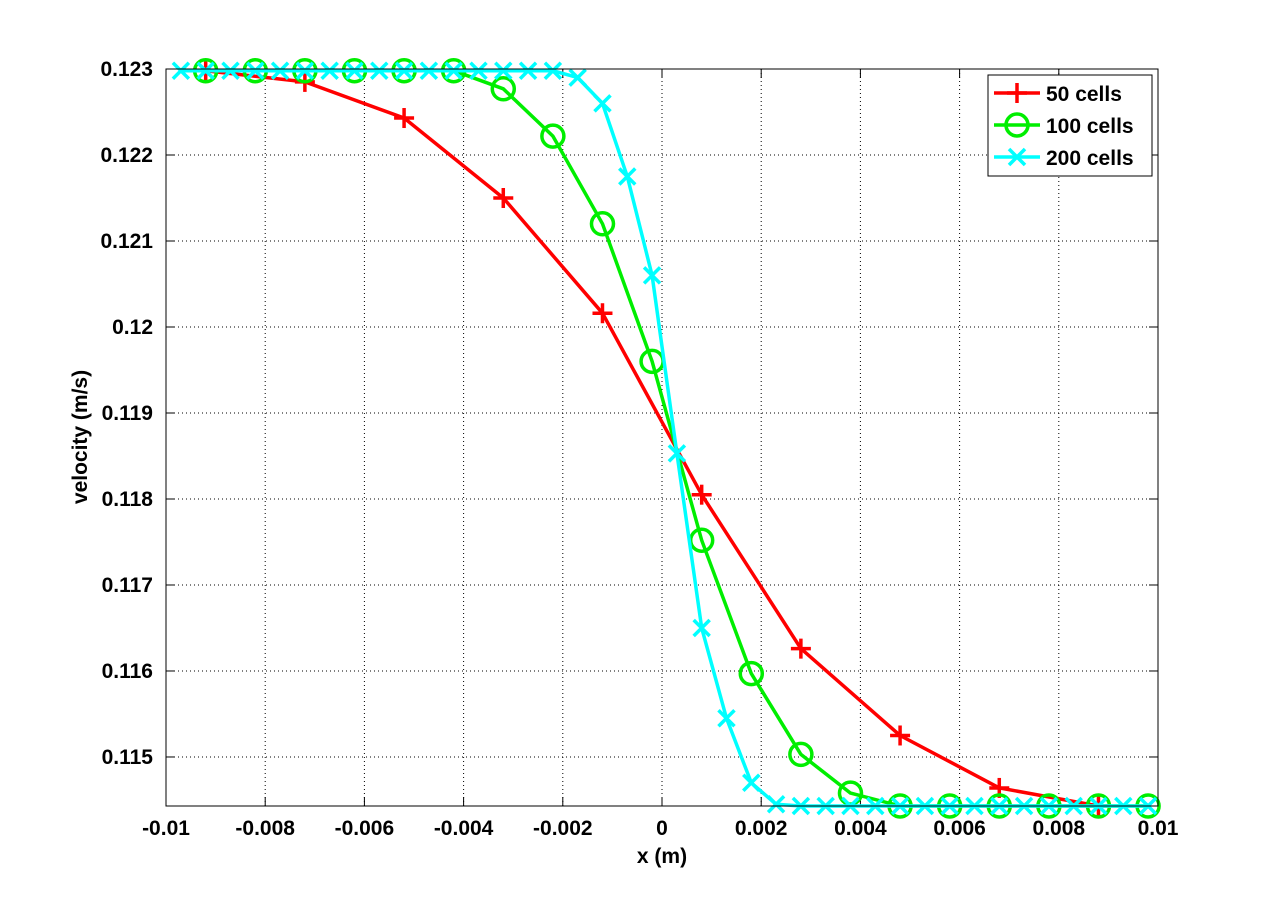 This screenshot has height=908, width=1280. Describe the element at coordinates (80, 437) in the screenshot. I see `y-axis-label: velocity (m/s)` at that location.